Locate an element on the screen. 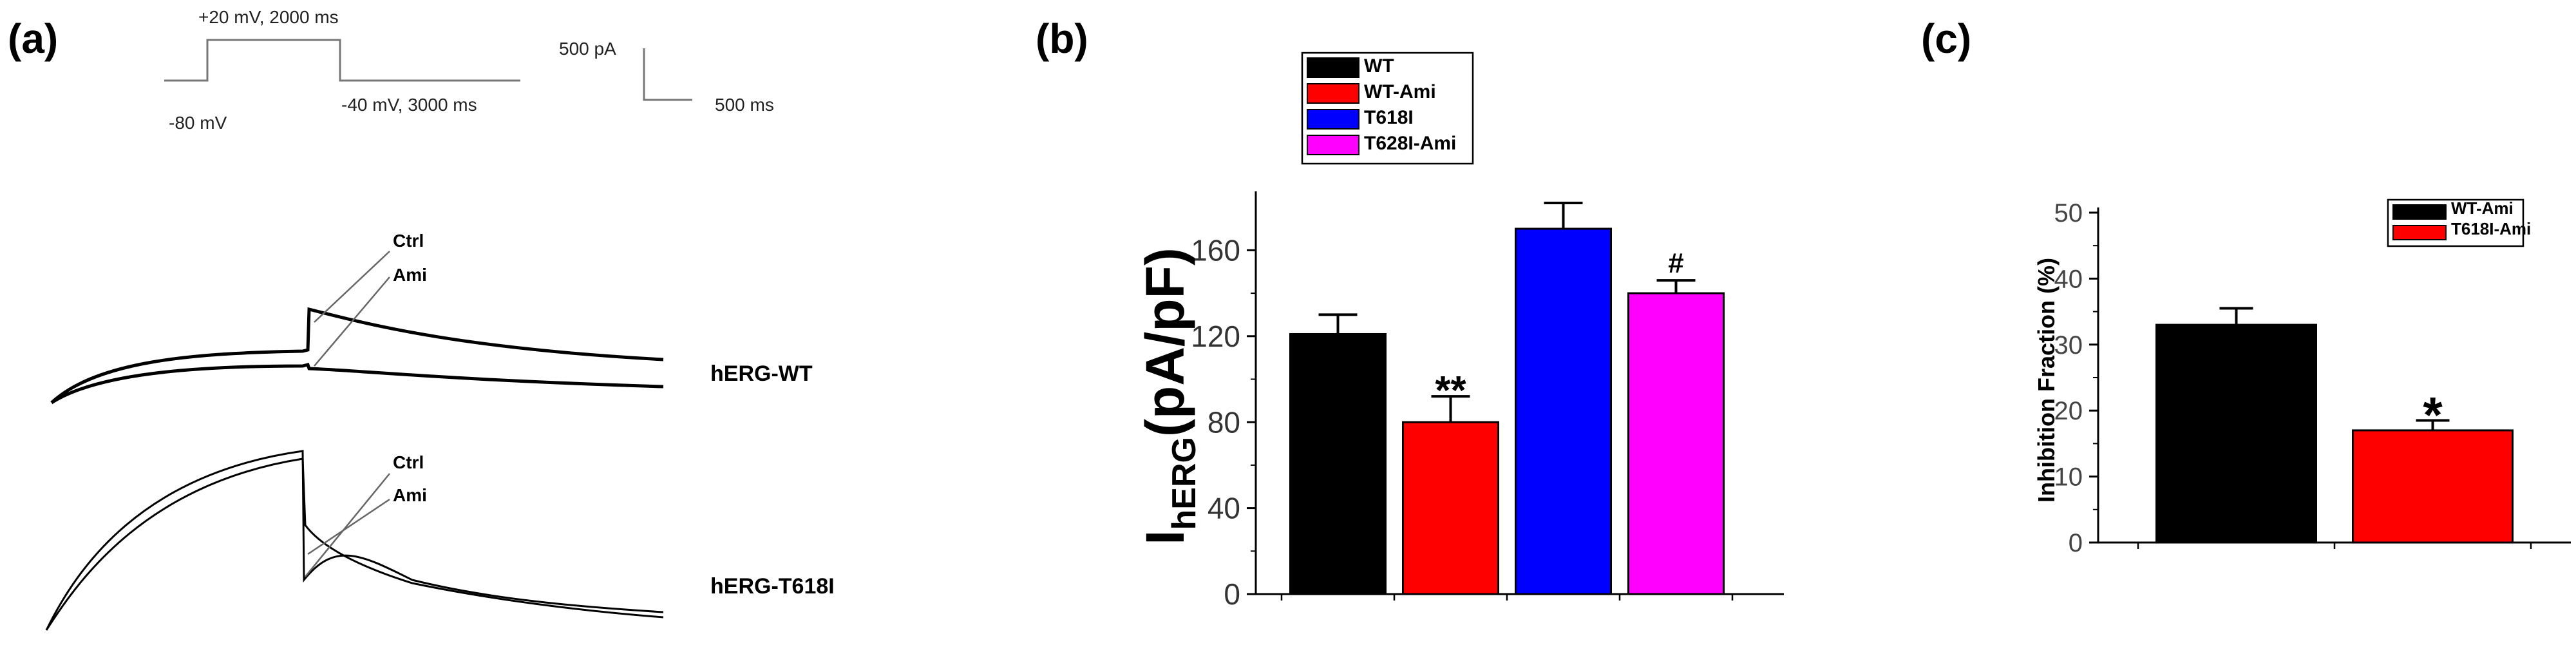 The width and height of the screenshot is (2576, 654). t618i-ami-pointer is located at coordinates (349, 526).